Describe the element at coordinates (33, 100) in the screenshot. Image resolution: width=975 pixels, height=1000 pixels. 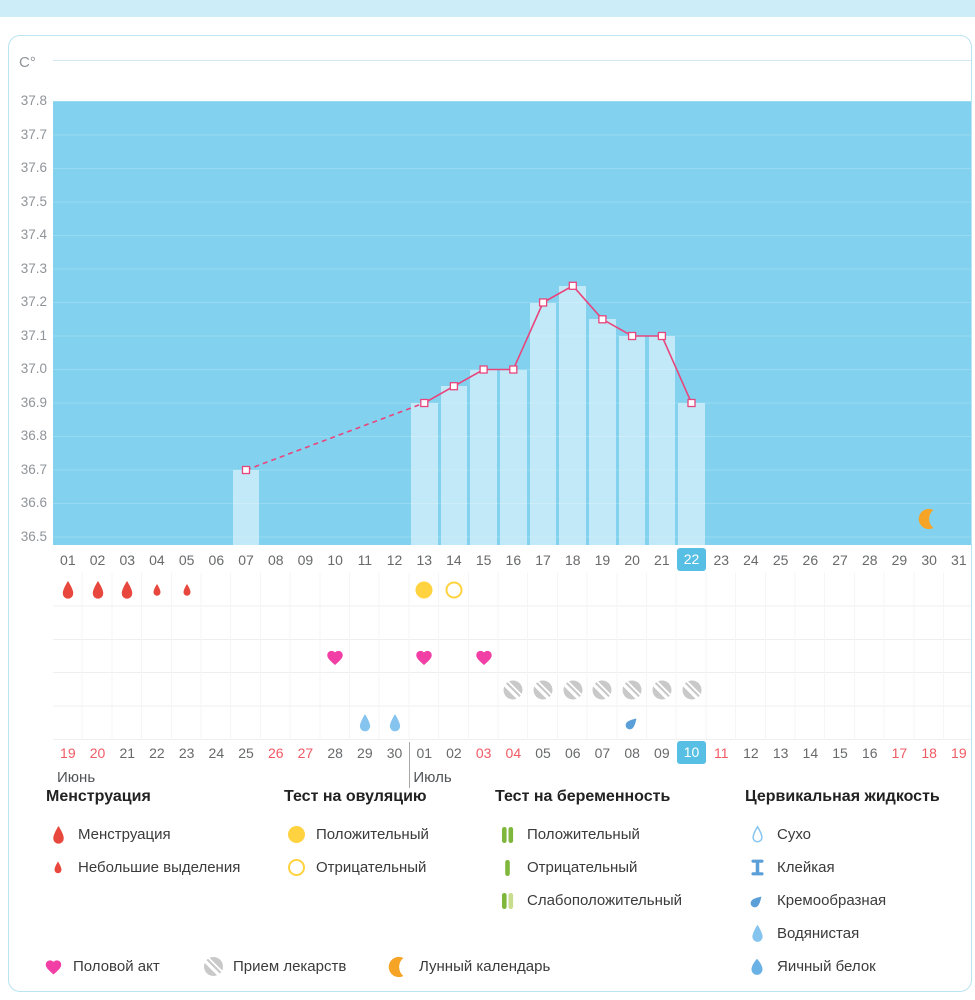
I see `y-axis-tick-label: 37.8` at that location.